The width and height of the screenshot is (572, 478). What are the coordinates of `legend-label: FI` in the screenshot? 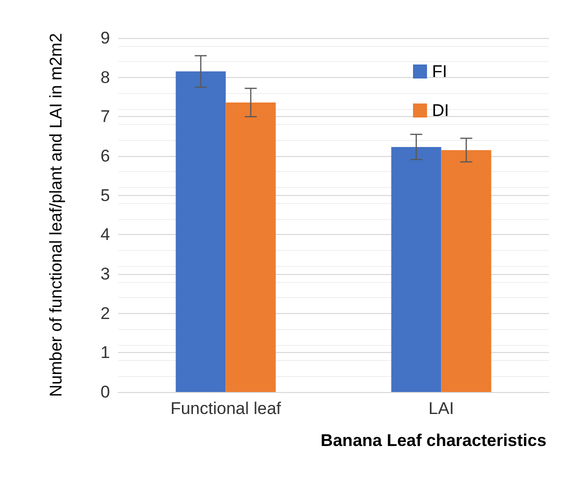 It's located at (440, 71).